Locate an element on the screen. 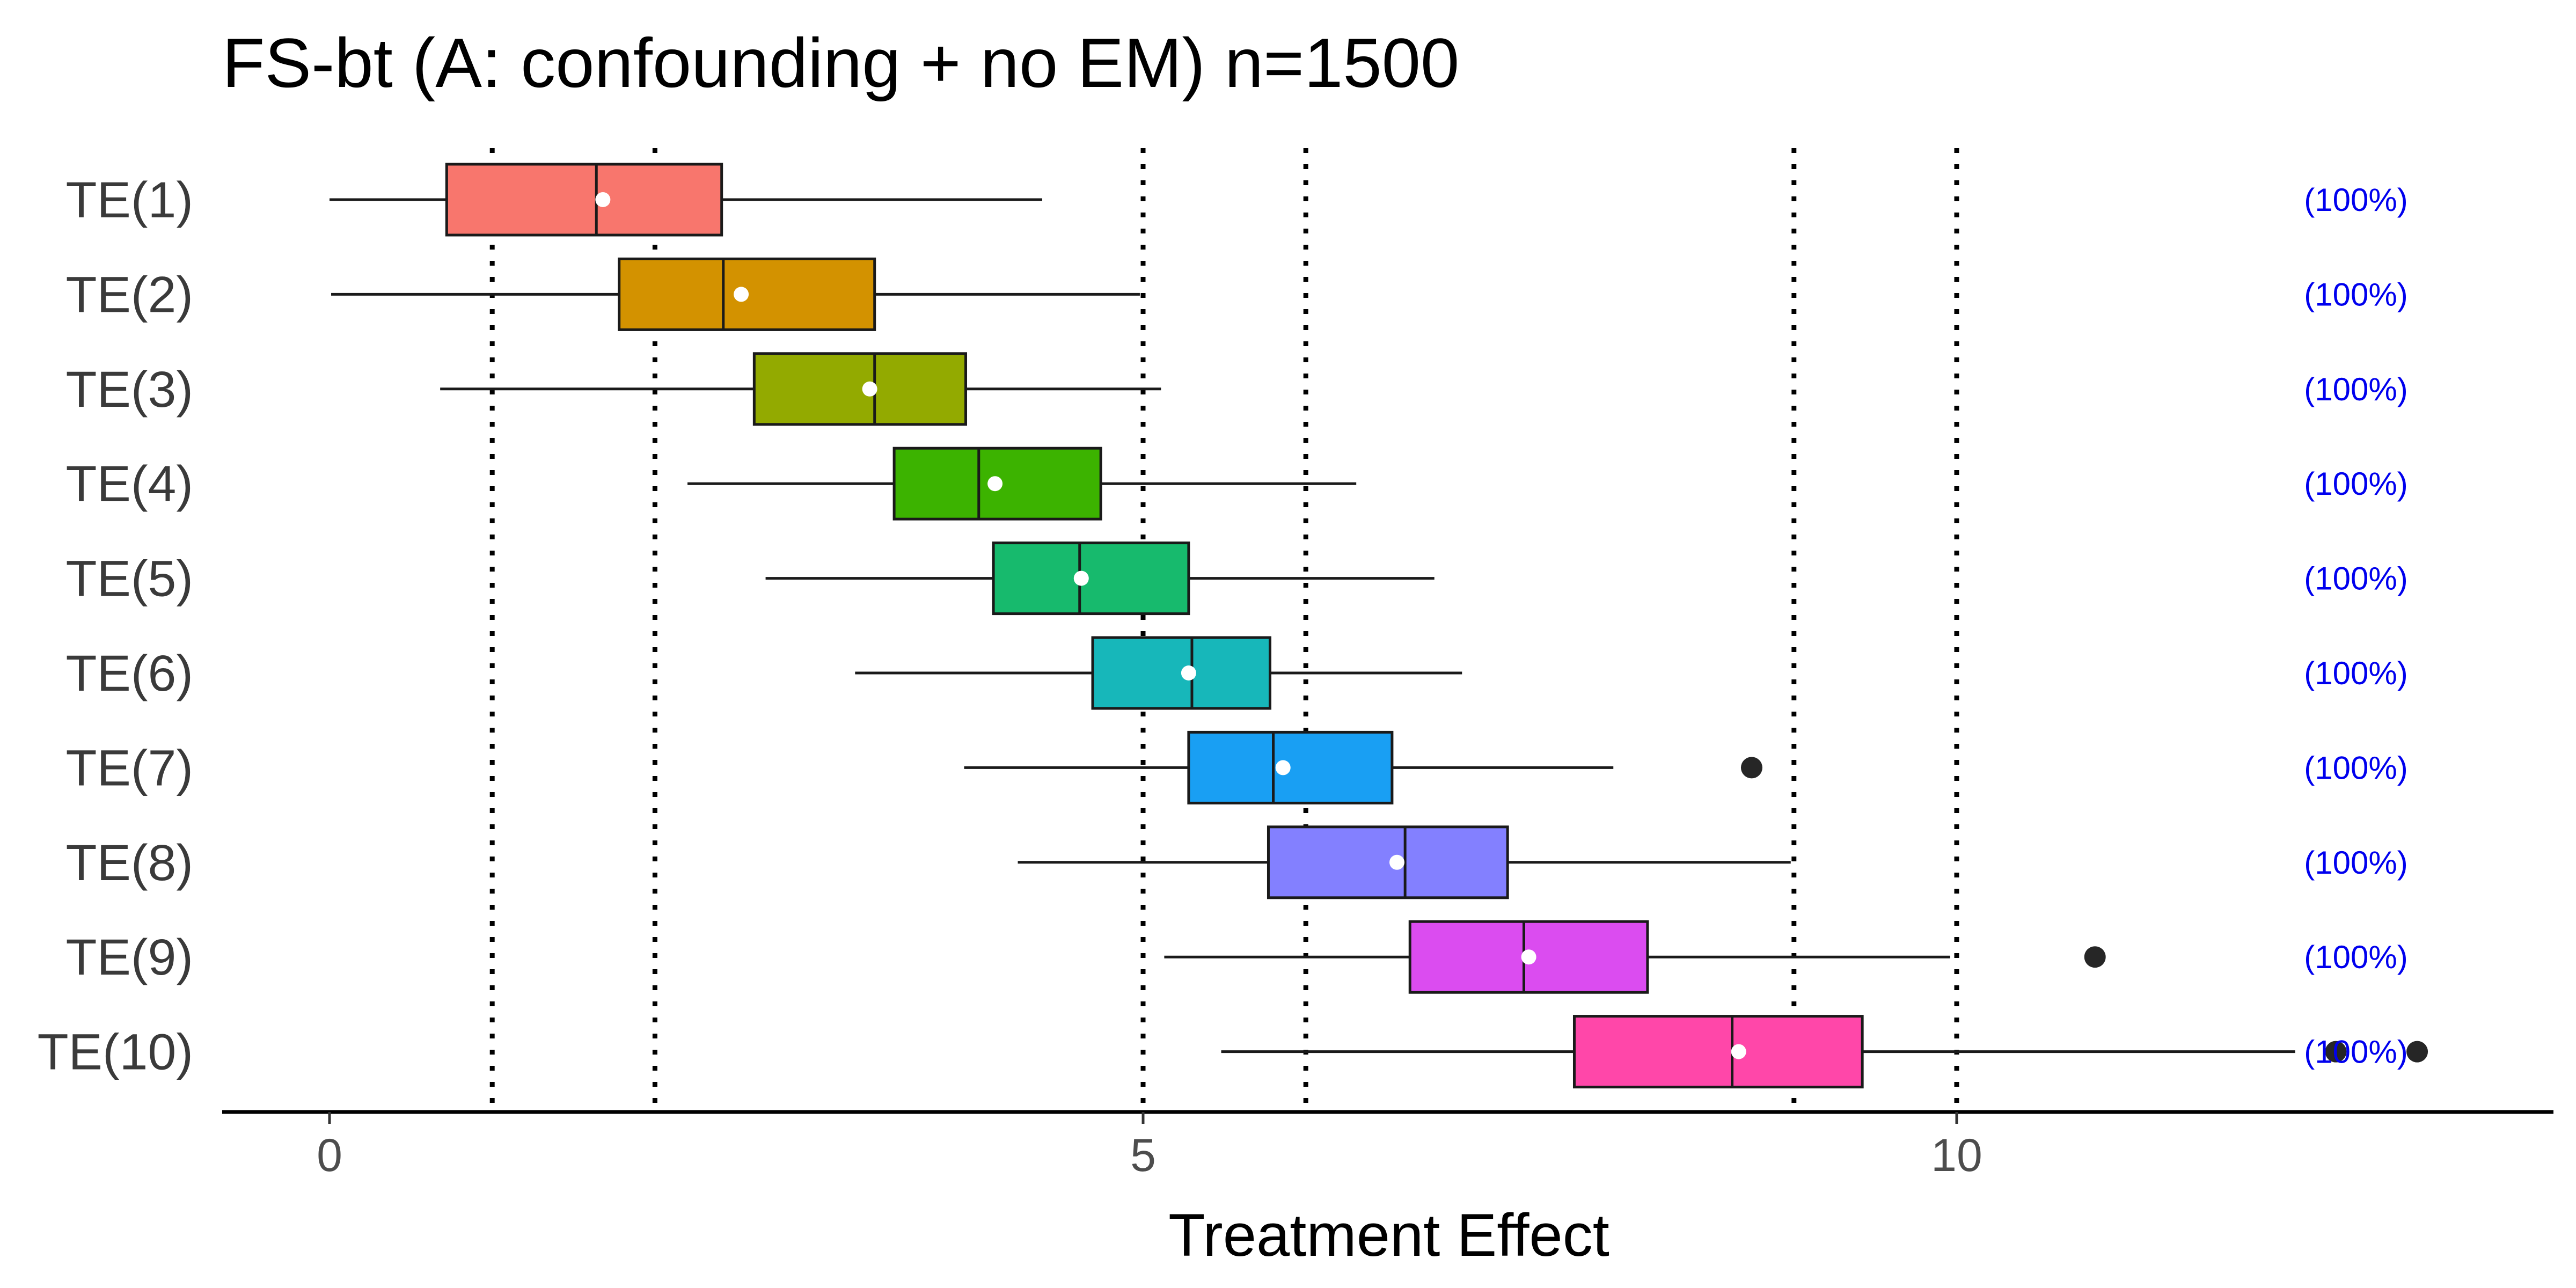 The width and height of the screenshot is (2576, 1288). y-tick-label: TE(10) is located at coordinates (115, 1052).